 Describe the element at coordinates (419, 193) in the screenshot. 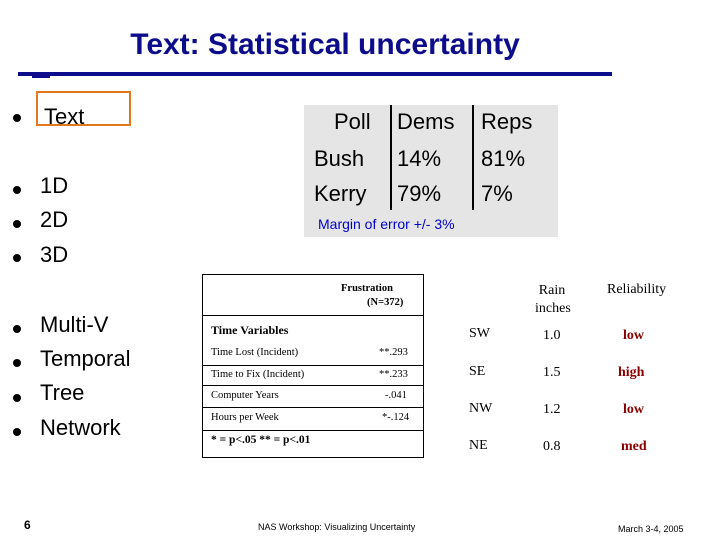

I see `poll-cell: 79%` at that location.